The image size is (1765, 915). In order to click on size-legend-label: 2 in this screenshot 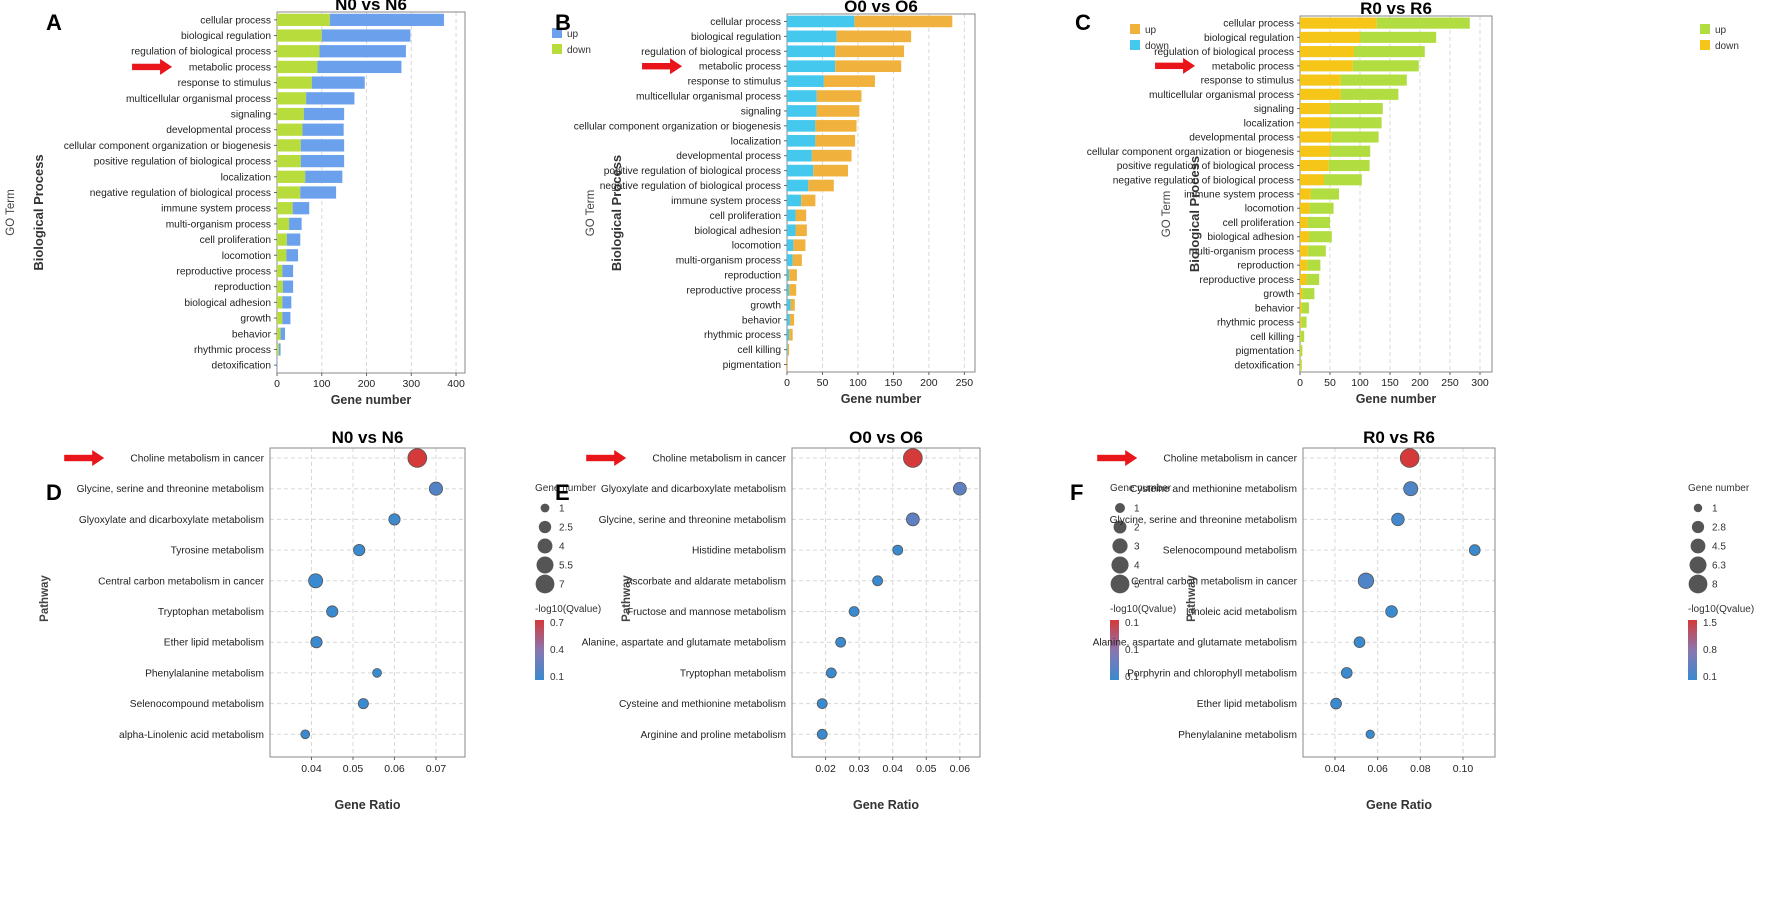, I will do `click(1137, 528)`.